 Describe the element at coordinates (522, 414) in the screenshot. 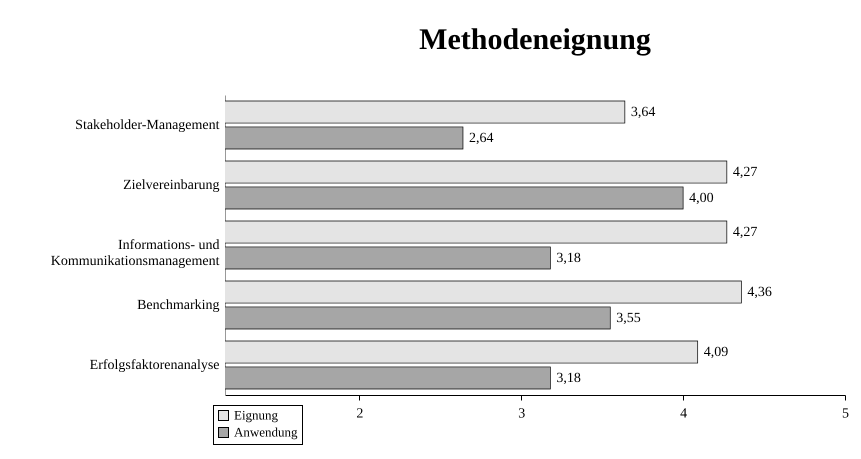

I see `x-tick-label: 3` at that location.